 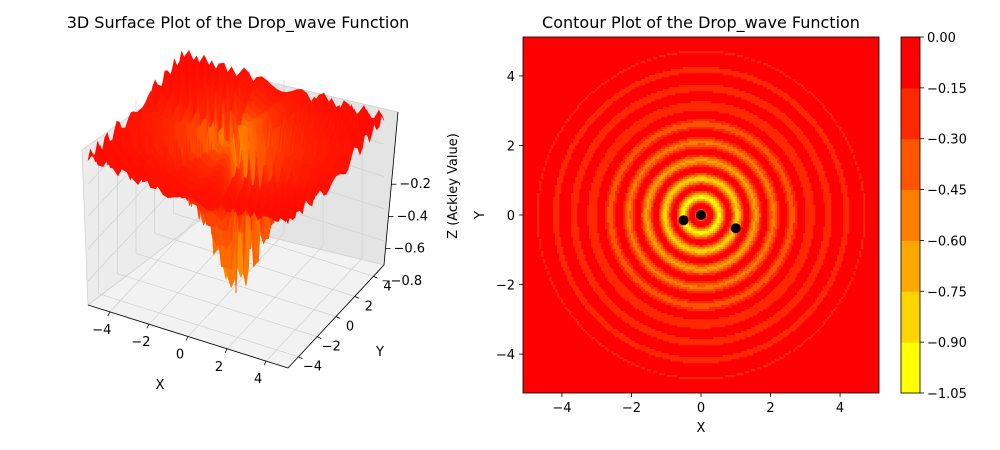 What do you see at coordinates (300, 358) in the screenshot?
I see `y-tick` at bounding box center [300, 358].